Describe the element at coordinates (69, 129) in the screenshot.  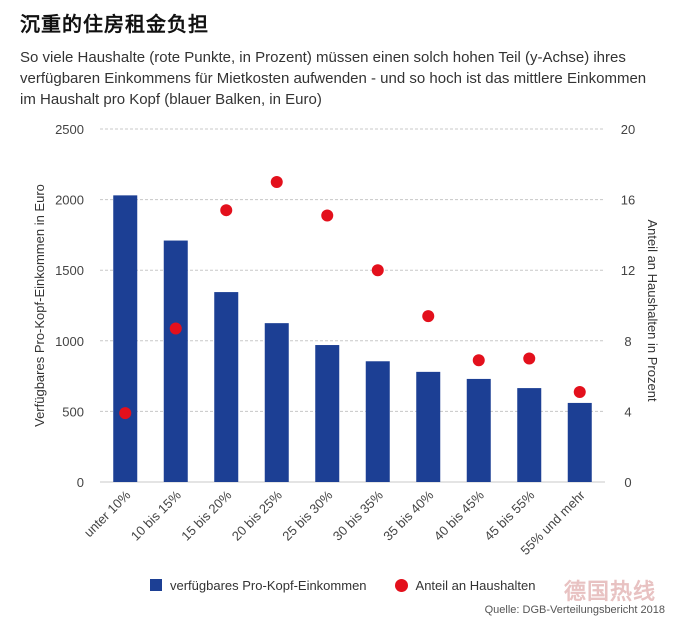
I see `y-tick-label: 2500` at that location.